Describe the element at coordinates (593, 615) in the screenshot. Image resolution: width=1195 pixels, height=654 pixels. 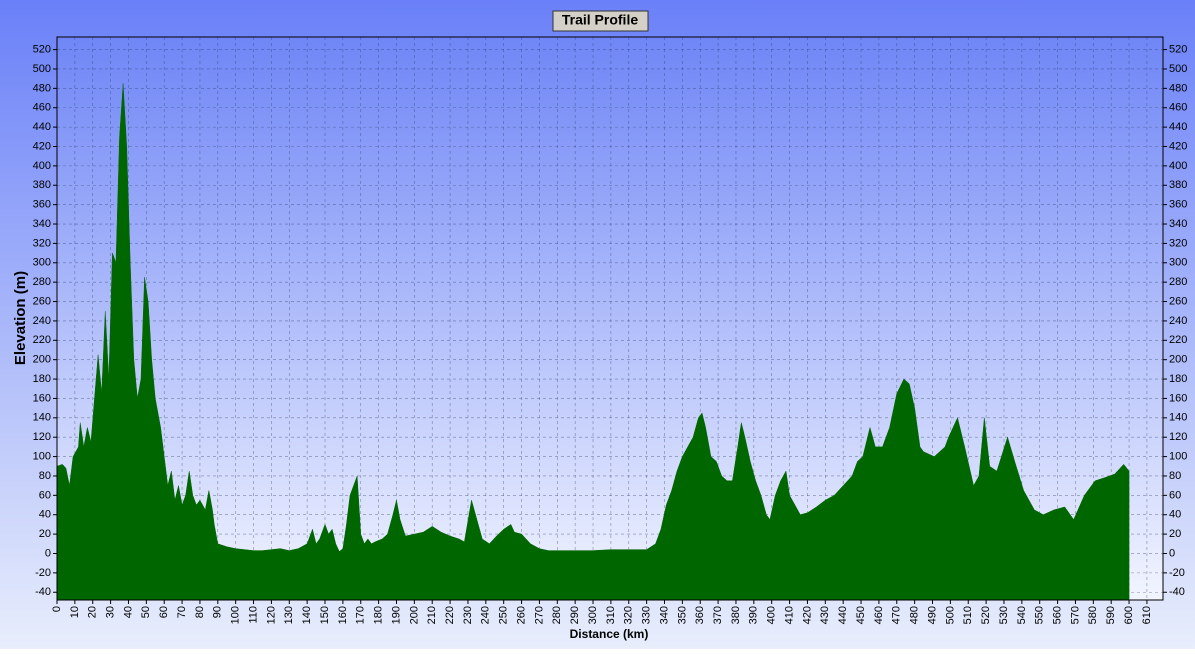
I see `x-tick-label: 300` at that location.